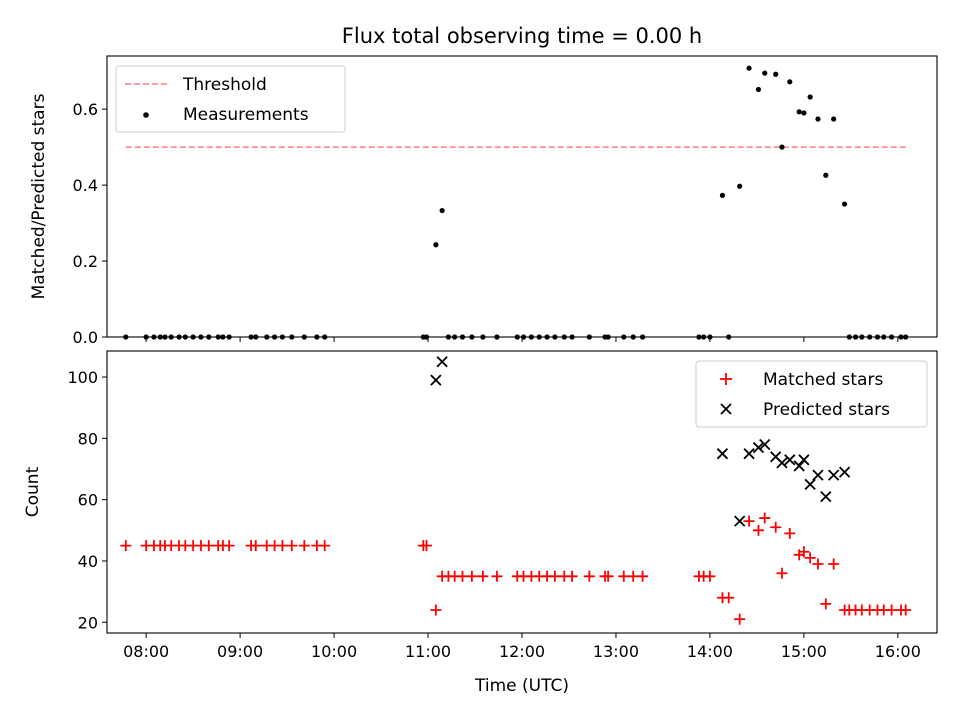  I want to click on top-y-tick-label: 0.2, so click(85, 261).